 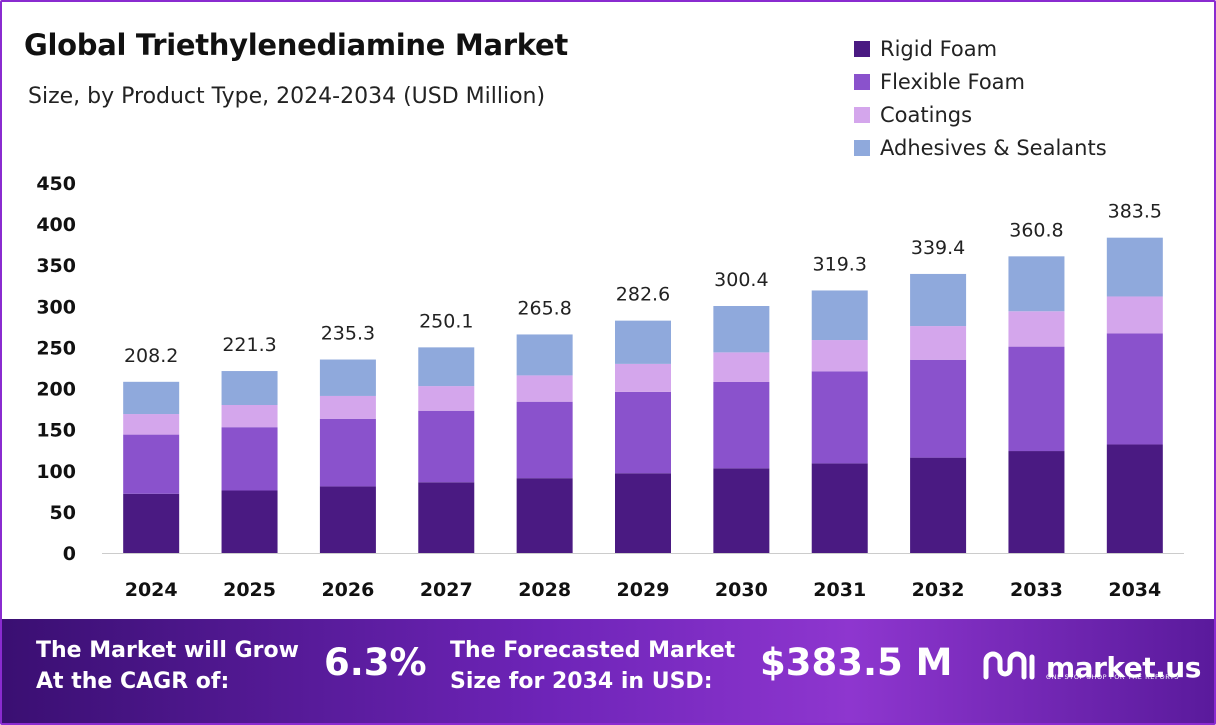 I want to click on x-tick-label: 2034, so click(x=1134, y=590).